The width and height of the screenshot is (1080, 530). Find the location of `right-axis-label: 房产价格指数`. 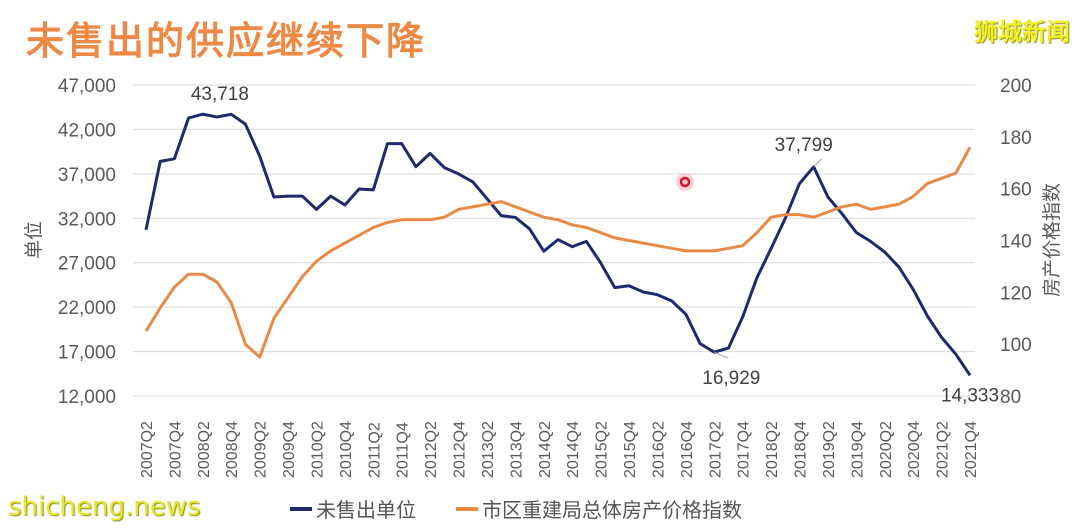

right-axis-label: 房产价格指数 is located at coordinates (1052, 240).